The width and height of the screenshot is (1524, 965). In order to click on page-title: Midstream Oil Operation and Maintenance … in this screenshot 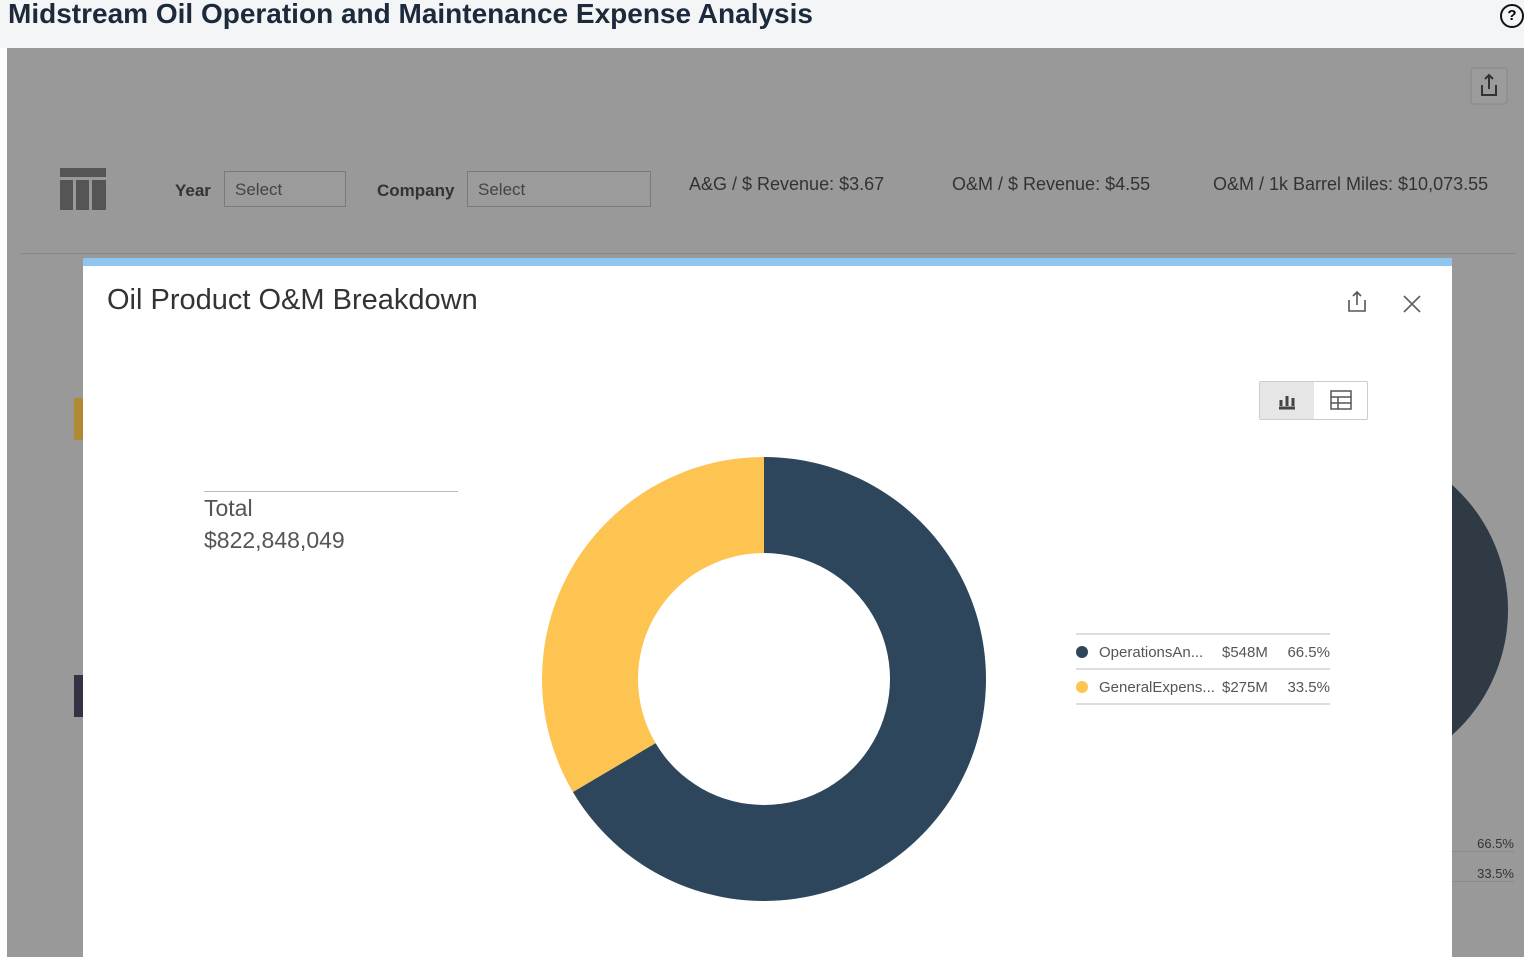, I will do `click(410, 14)`.